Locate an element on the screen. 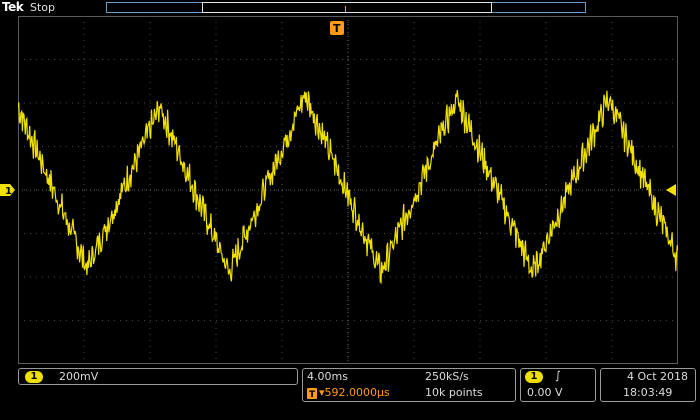 The height and width of the screenshot is (420, 700). channel-1-scale: 200mV is located at coordinates (79, 376).